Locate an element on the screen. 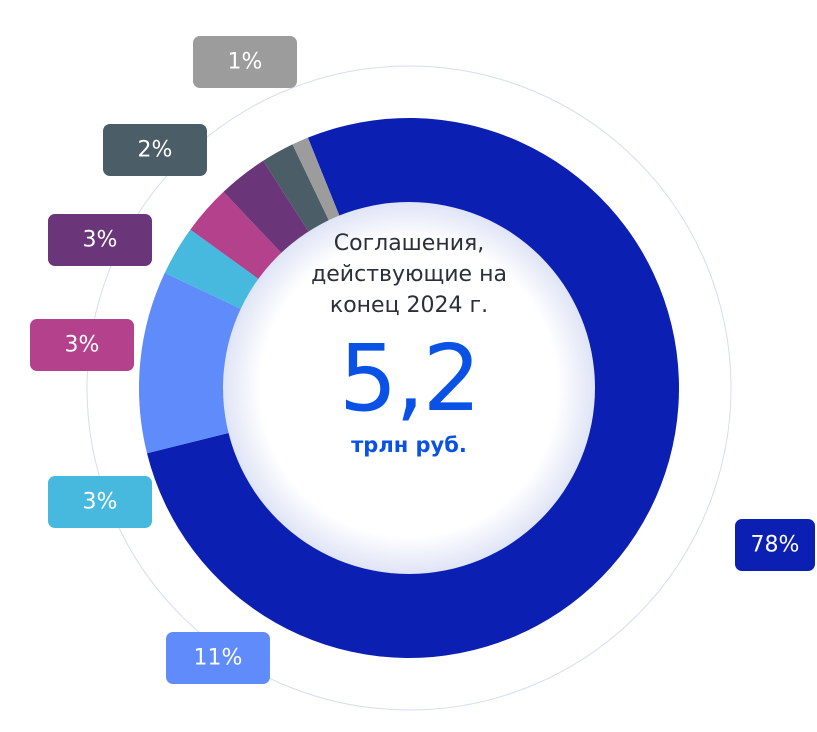  total-unit: трлн руб. is located at coordinates (409, 445).